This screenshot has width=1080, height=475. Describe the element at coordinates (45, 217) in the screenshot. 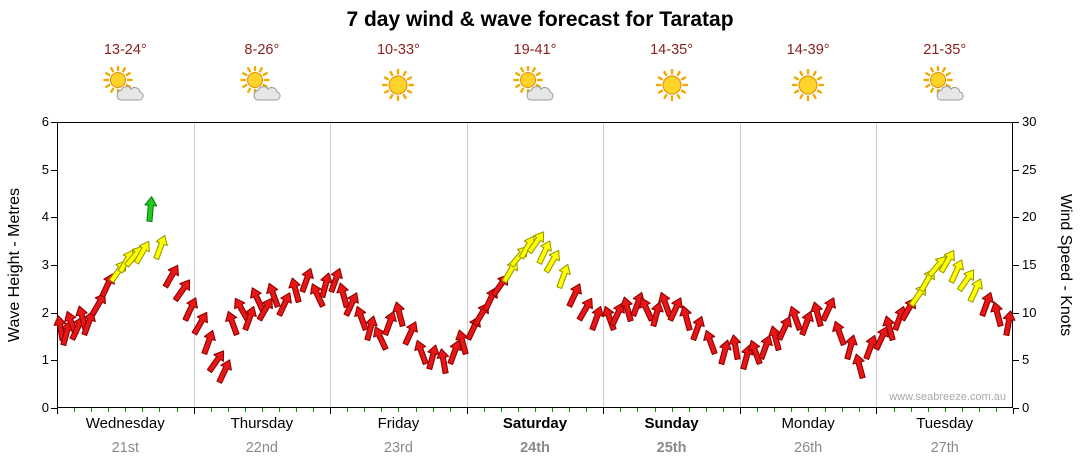

I see `y-tick-label-left: 4` at that location.